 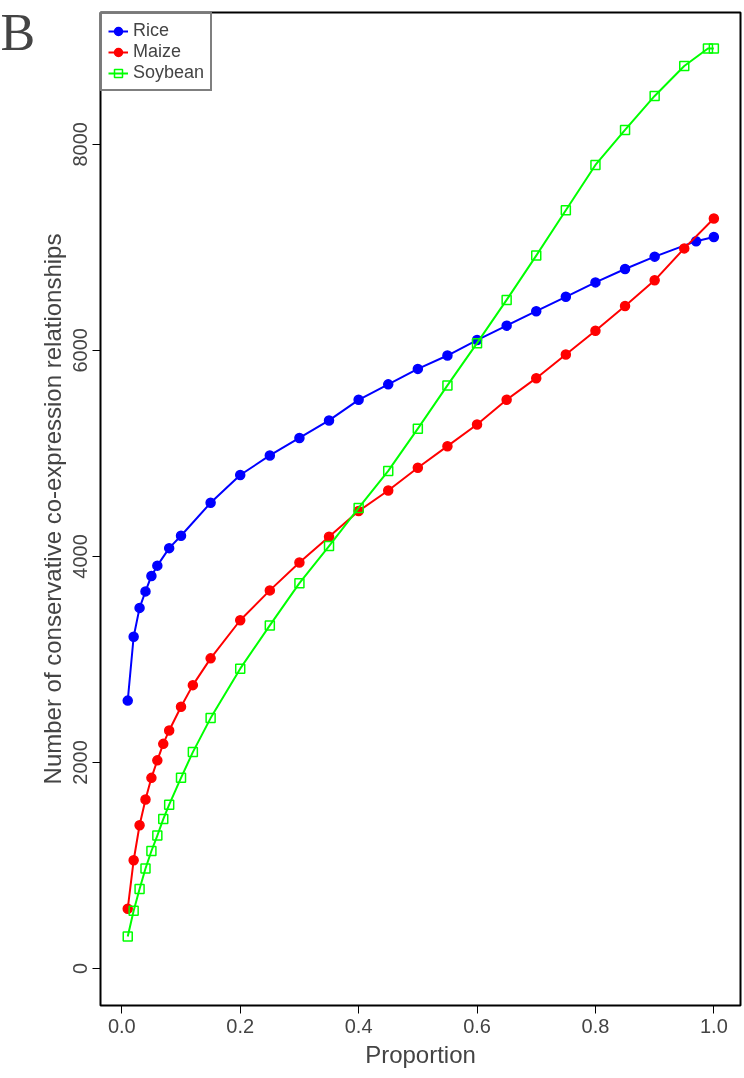 What do you see at coordinates (477, 1025) in the screenshot?
I see `x-tick-label: 0.6` at bounding box center [477, 1025].